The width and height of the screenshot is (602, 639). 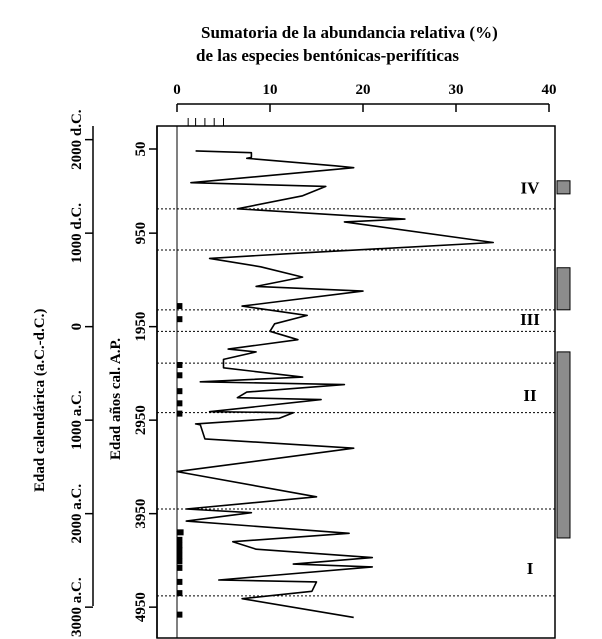 I want to click on cal-bp-axis: 50 950 1950 2950 3950 4950, so click(x=145, y=382).